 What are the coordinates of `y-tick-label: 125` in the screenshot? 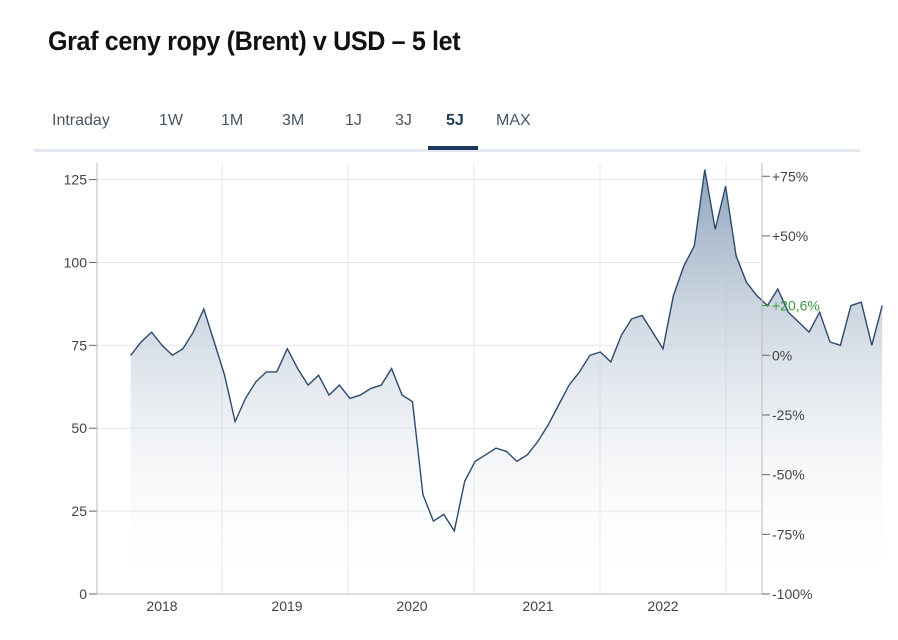 It's located at (76, 180).